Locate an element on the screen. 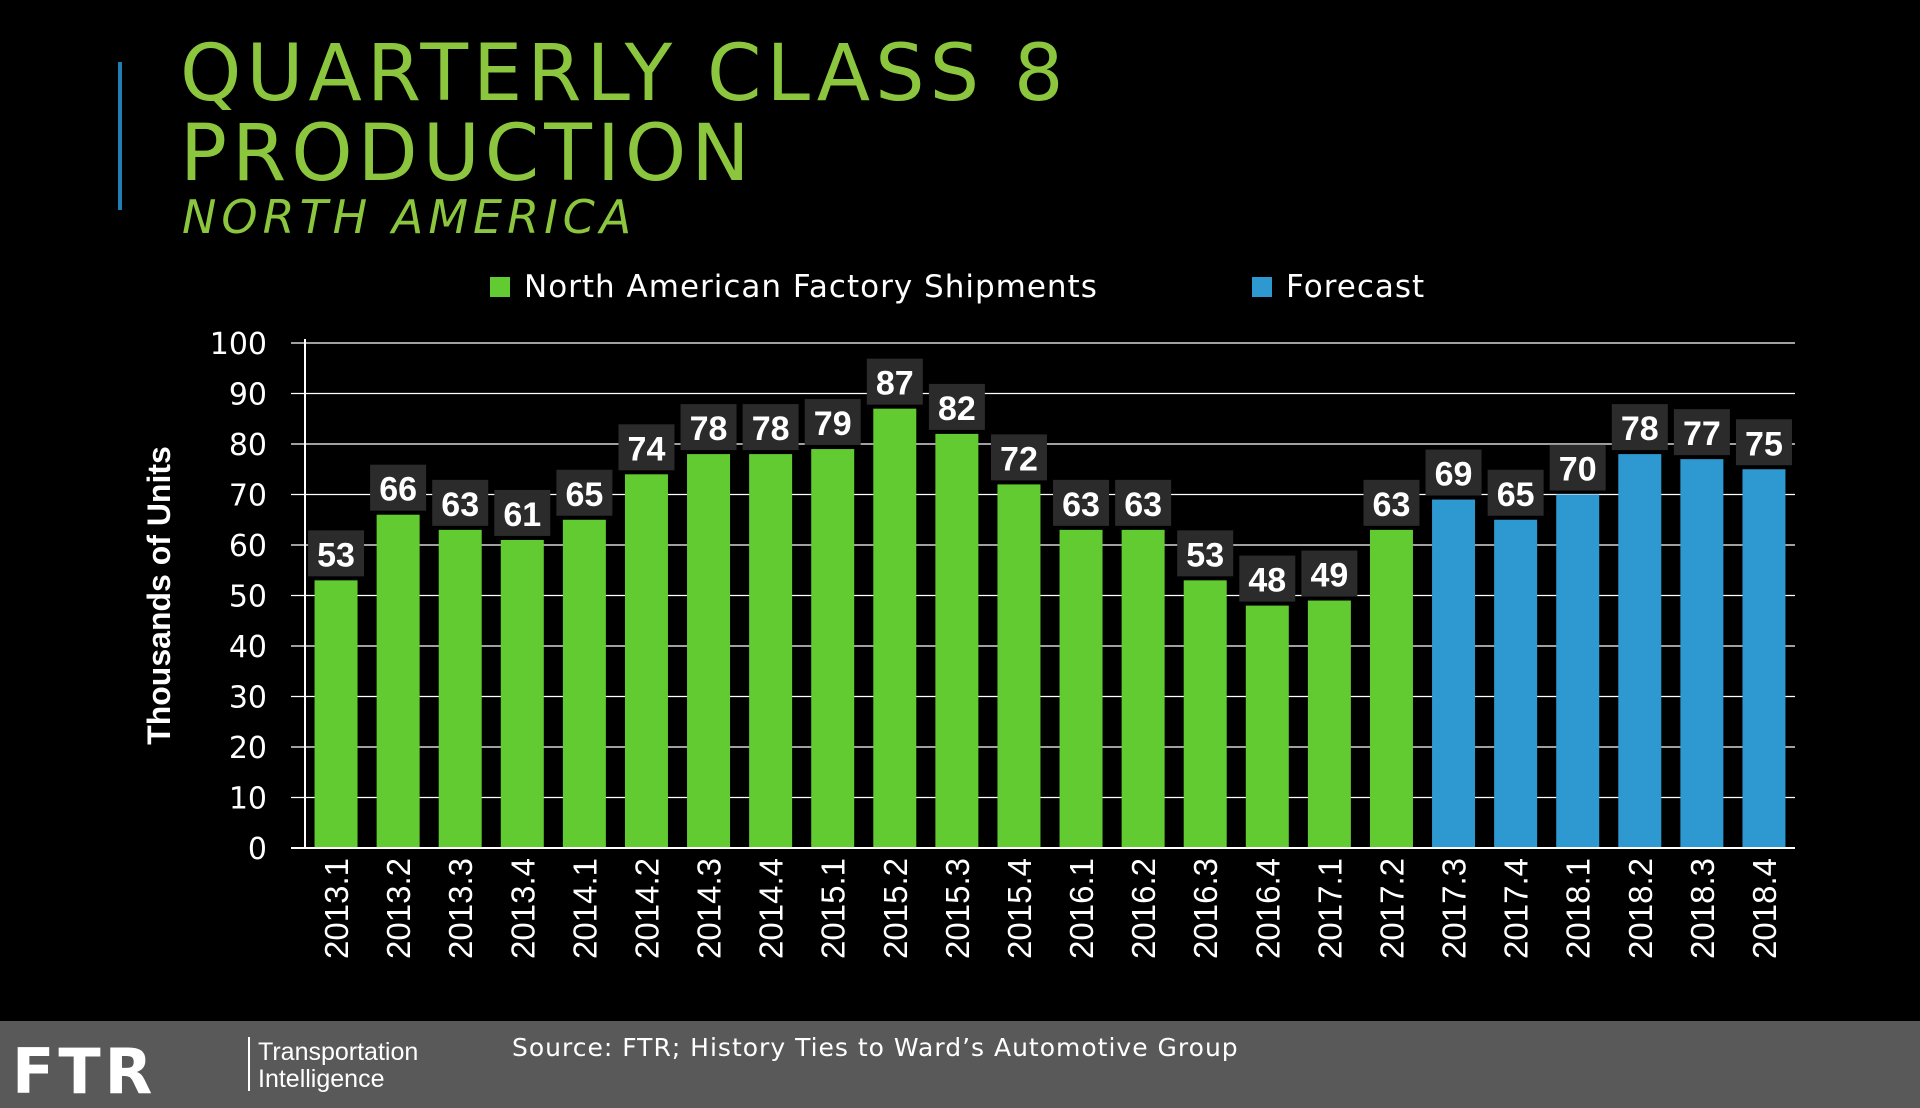 Image resolution: width=1920 pixels, height=1108 pixels. x-tick-label: 2016.2 is located at coordinates (1143, 908).